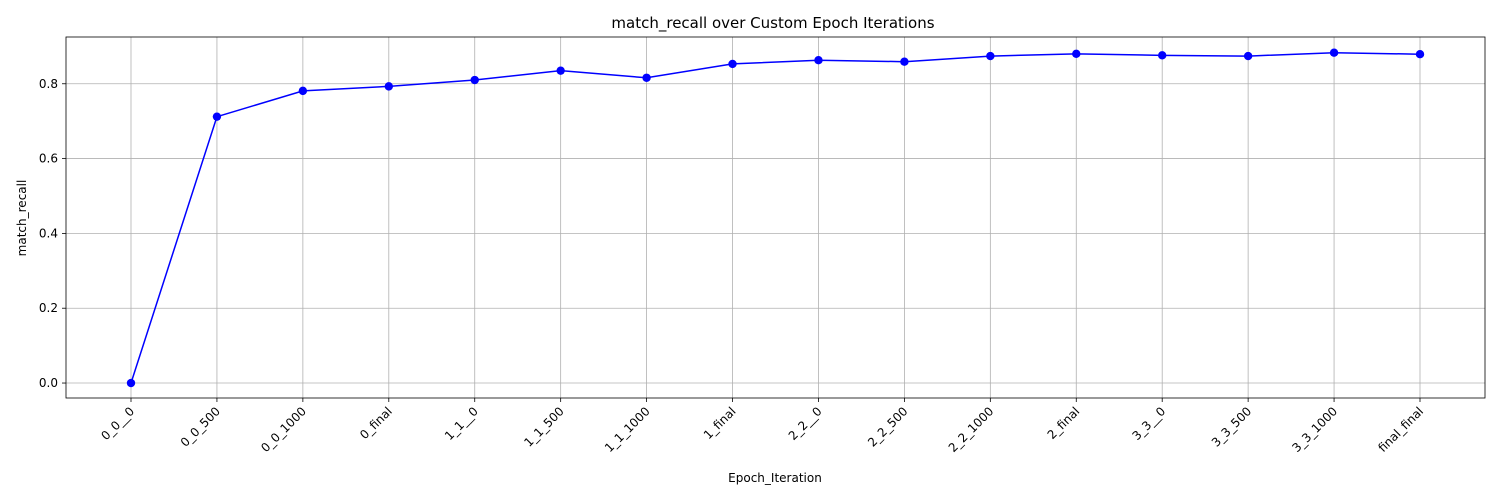  What do you see at coordinates (775, 478) in the screenshot?
I see `x-axis-label: Epoch_Iteration` at bounding box center [775, 478].